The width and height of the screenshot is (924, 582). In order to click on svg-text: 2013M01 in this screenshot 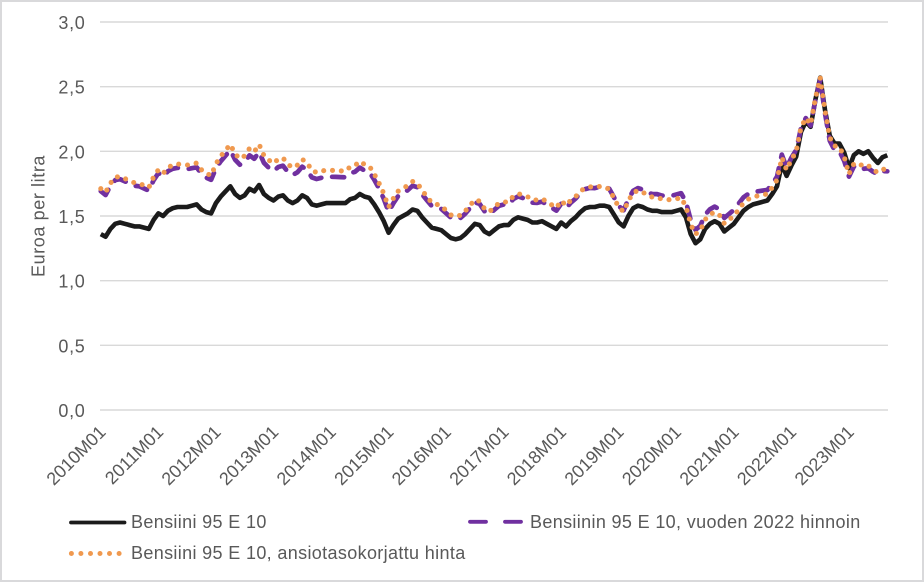, I will do `click(248, 455)`.